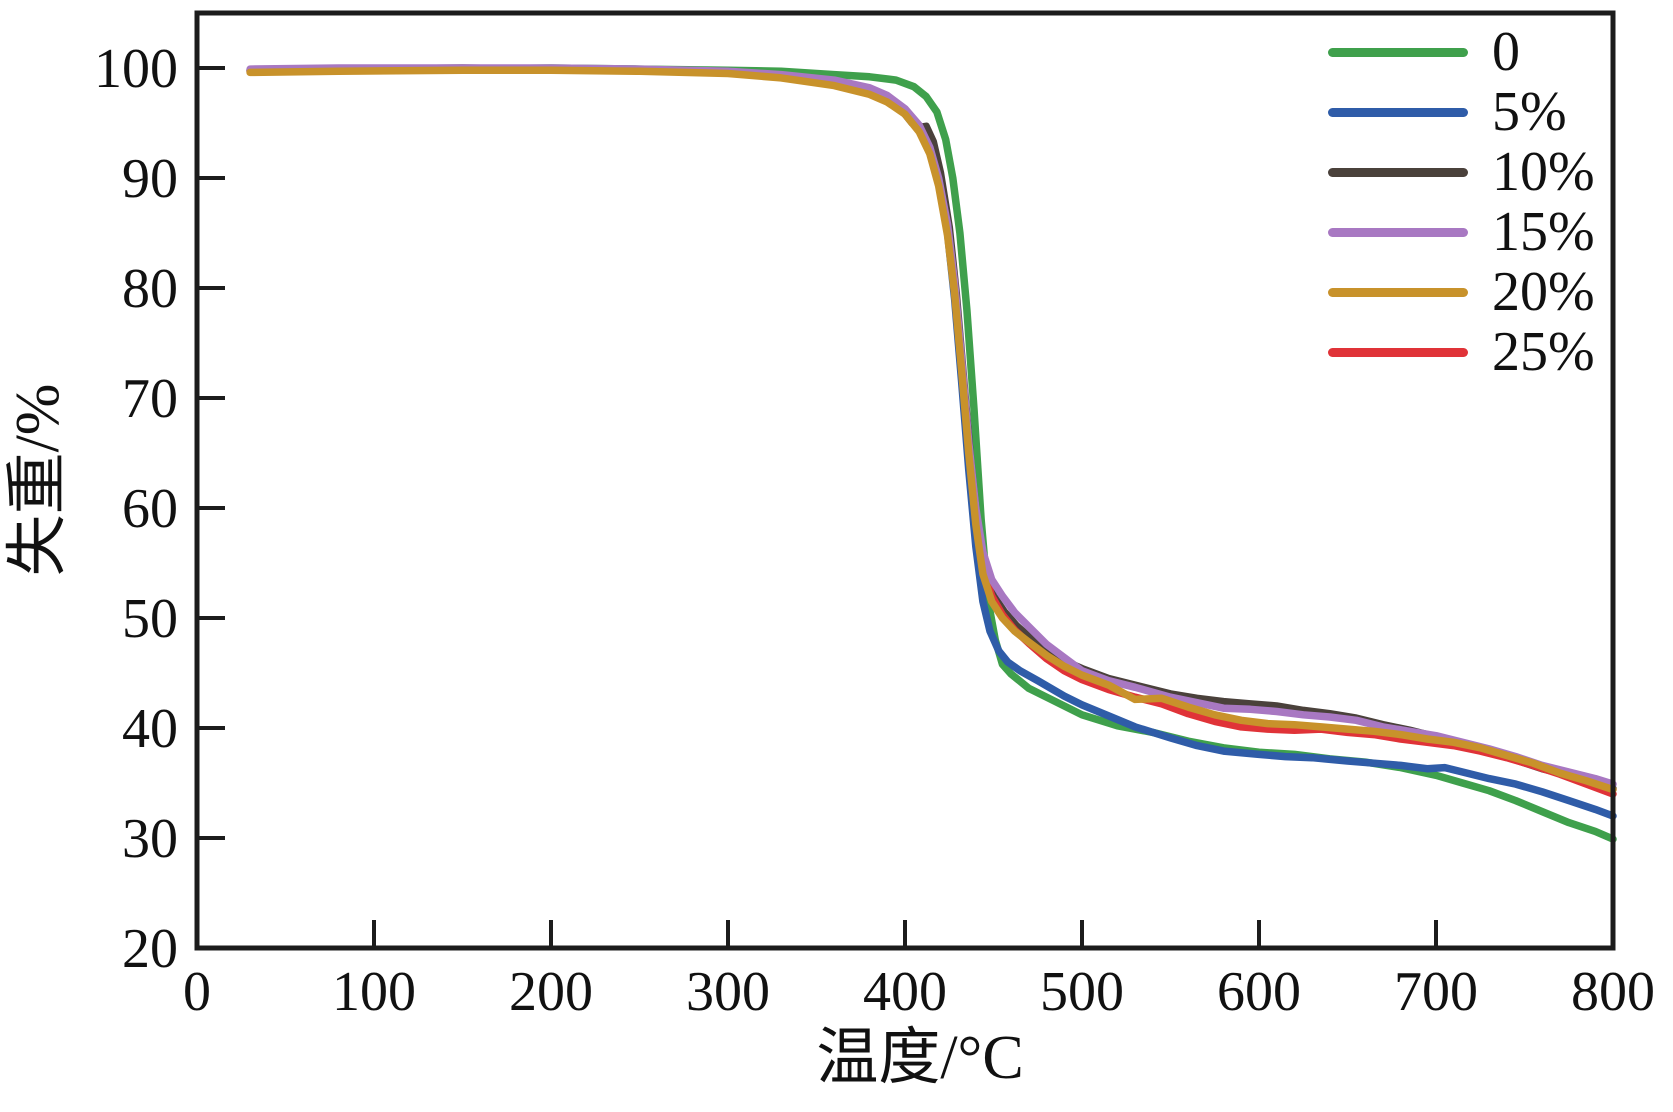  I want to click on legend-swatch-20%, so click(1398, 292).